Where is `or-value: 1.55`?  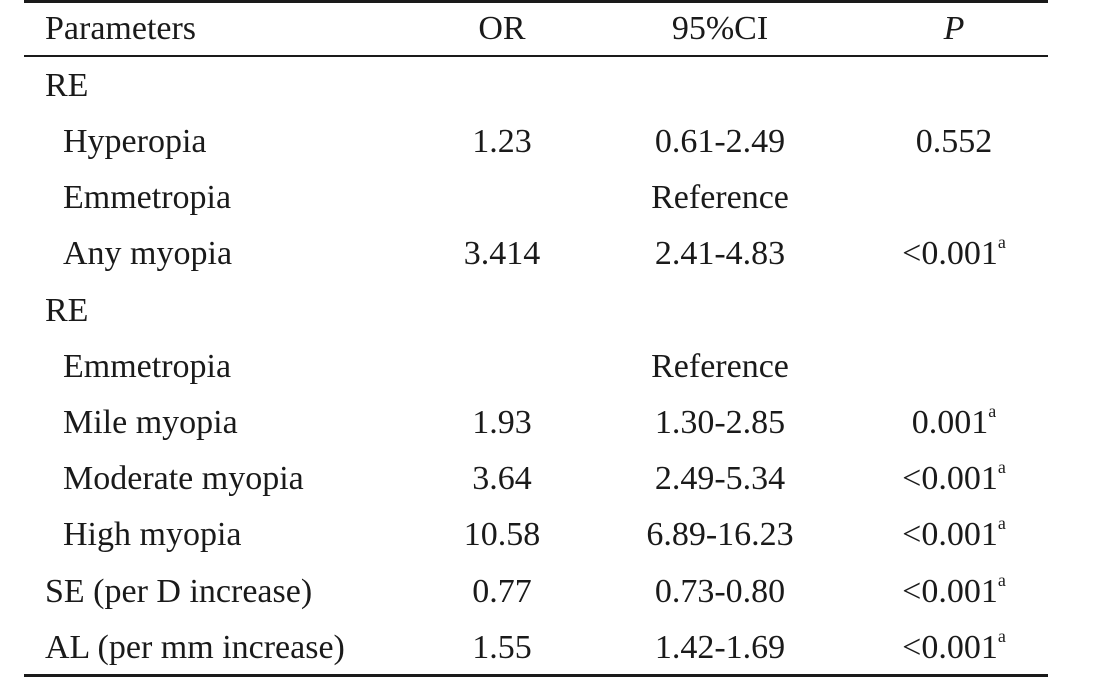
or-value: 1.55 is located at coordinates (502, 647).